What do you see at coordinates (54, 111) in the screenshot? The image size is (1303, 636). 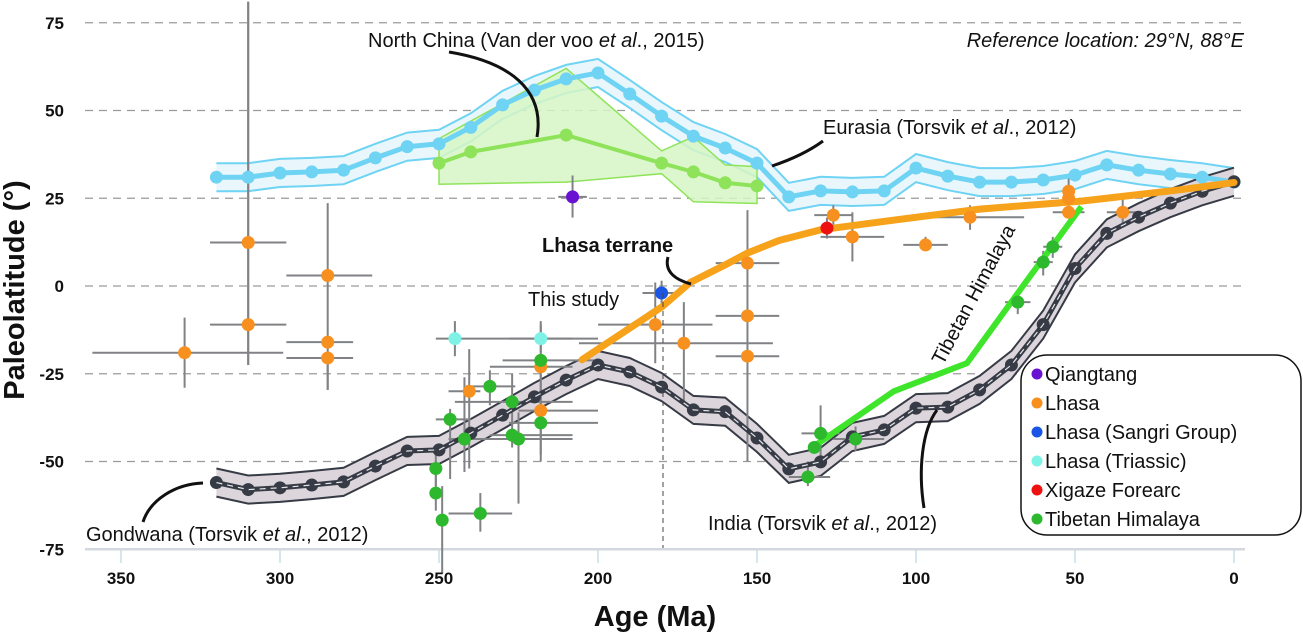 I see `y-tick-label: 50` at bounding box center [54, 111].